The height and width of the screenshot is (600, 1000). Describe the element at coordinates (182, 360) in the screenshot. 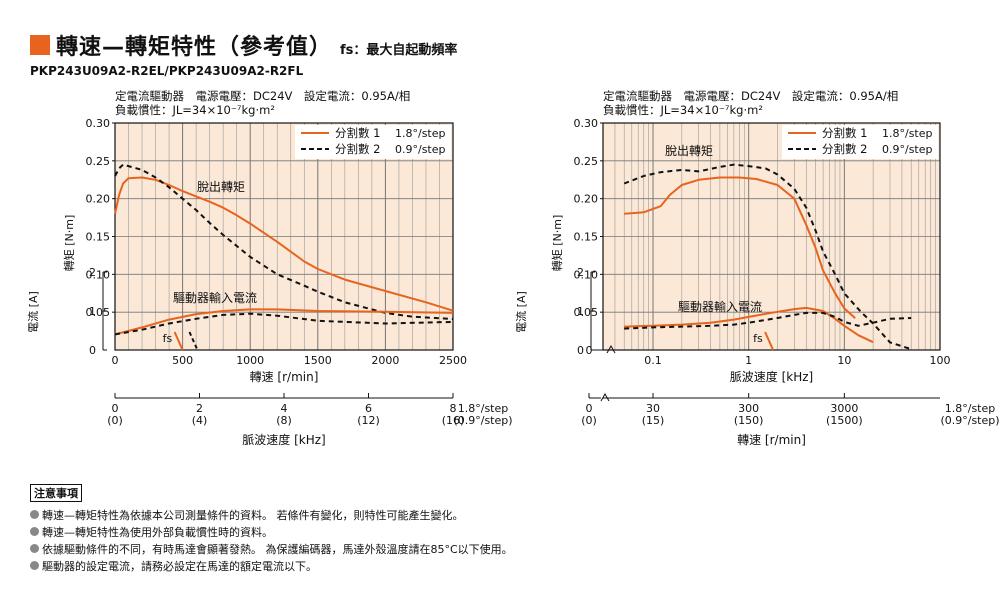

I see `x-tick-label: 500` at that location.